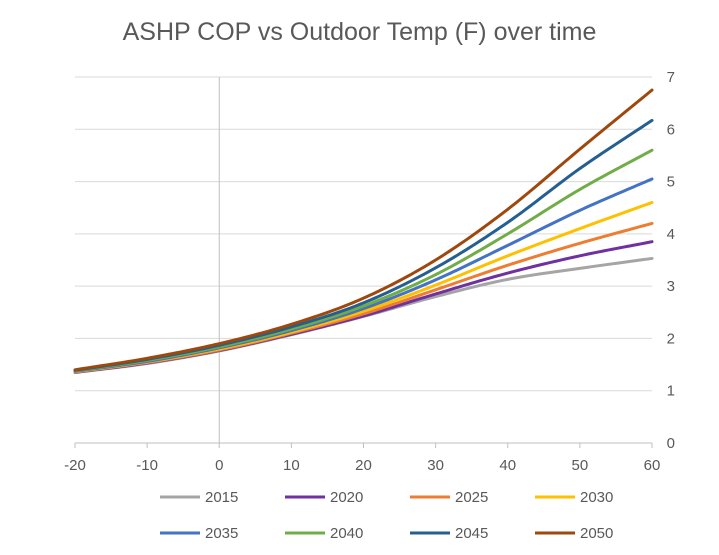 This screenshot has height=555, width=719. Describe the element at coordinates (671, 443) in the screenshot. I see `y-tick-label-0: 0` at that location.